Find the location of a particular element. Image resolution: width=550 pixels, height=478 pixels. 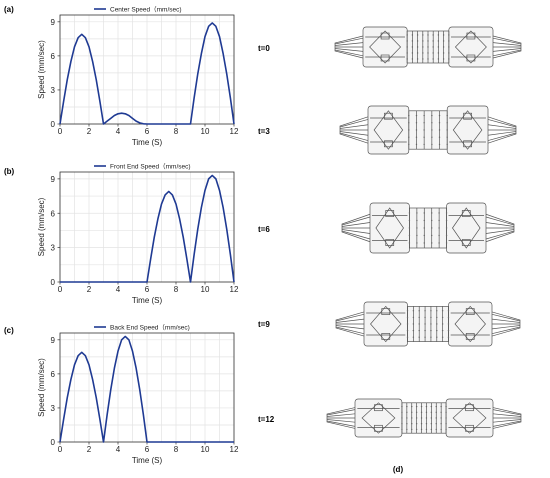

x-tick-label: 6 is located at coordinates (147, 449).